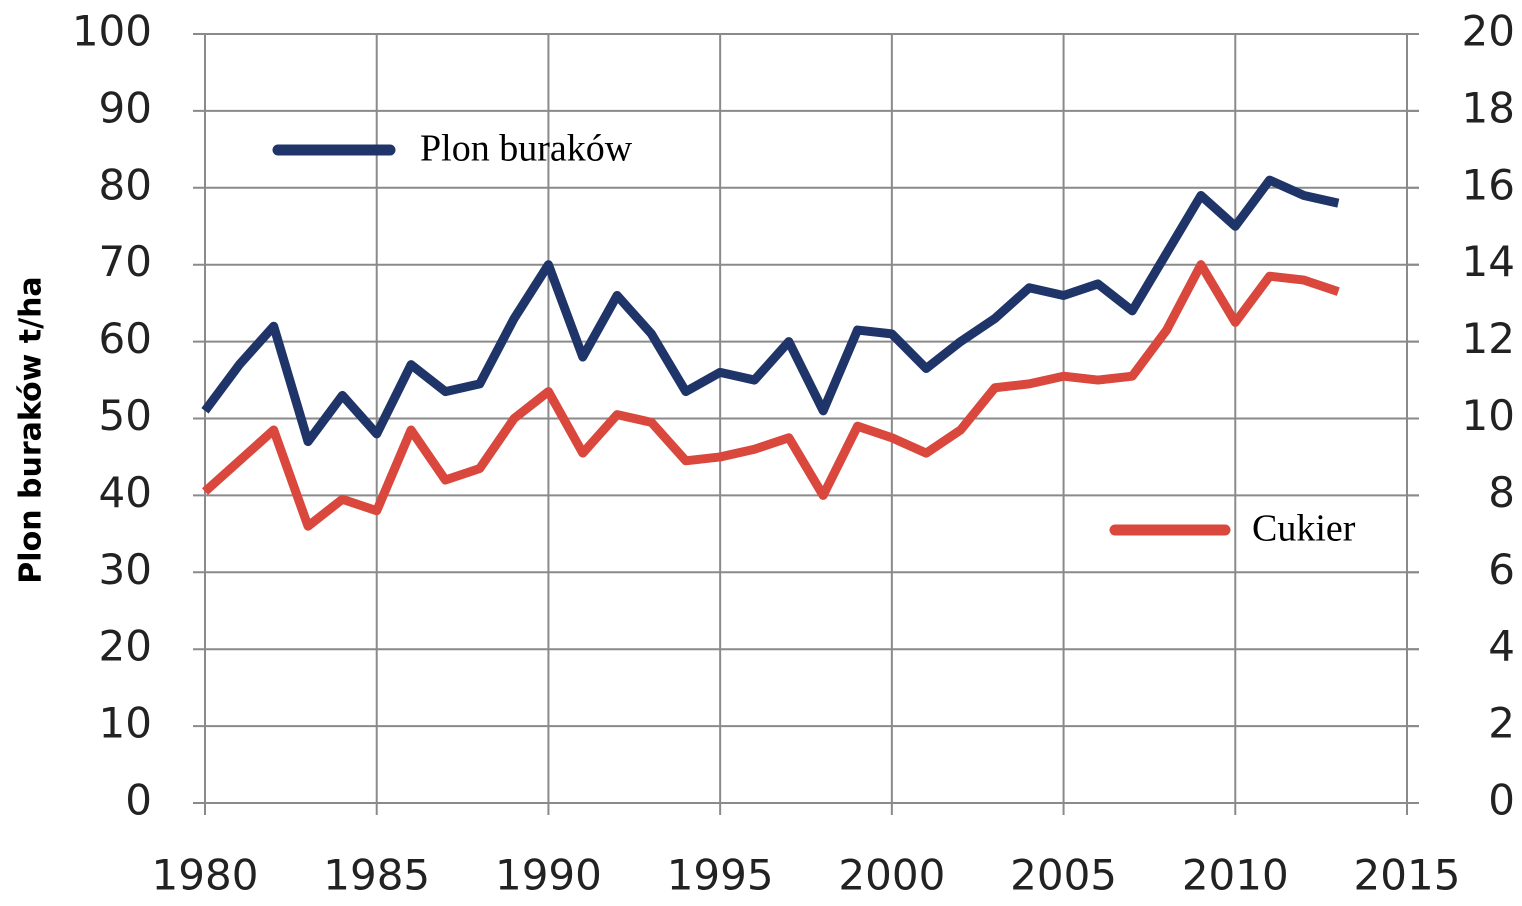 This screenshot has height=906, width=1522. What do you see at coordinates (125, 415) in the screenshot?
I see `y-tick-label: 50` at bounding box center [125, 415].